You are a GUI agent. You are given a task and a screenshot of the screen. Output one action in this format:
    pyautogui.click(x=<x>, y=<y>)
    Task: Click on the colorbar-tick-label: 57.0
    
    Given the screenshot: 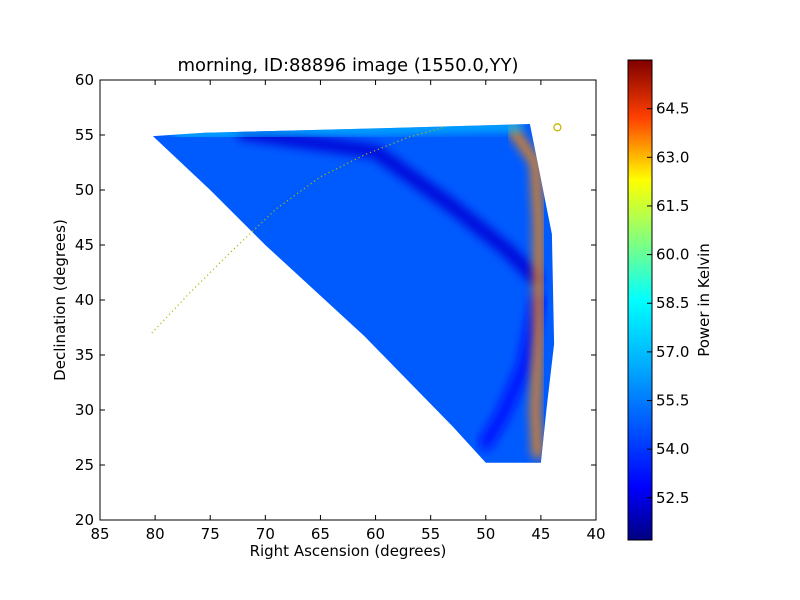 What is the action you would take?
    pyautogui.click(x=672, y=352)
    